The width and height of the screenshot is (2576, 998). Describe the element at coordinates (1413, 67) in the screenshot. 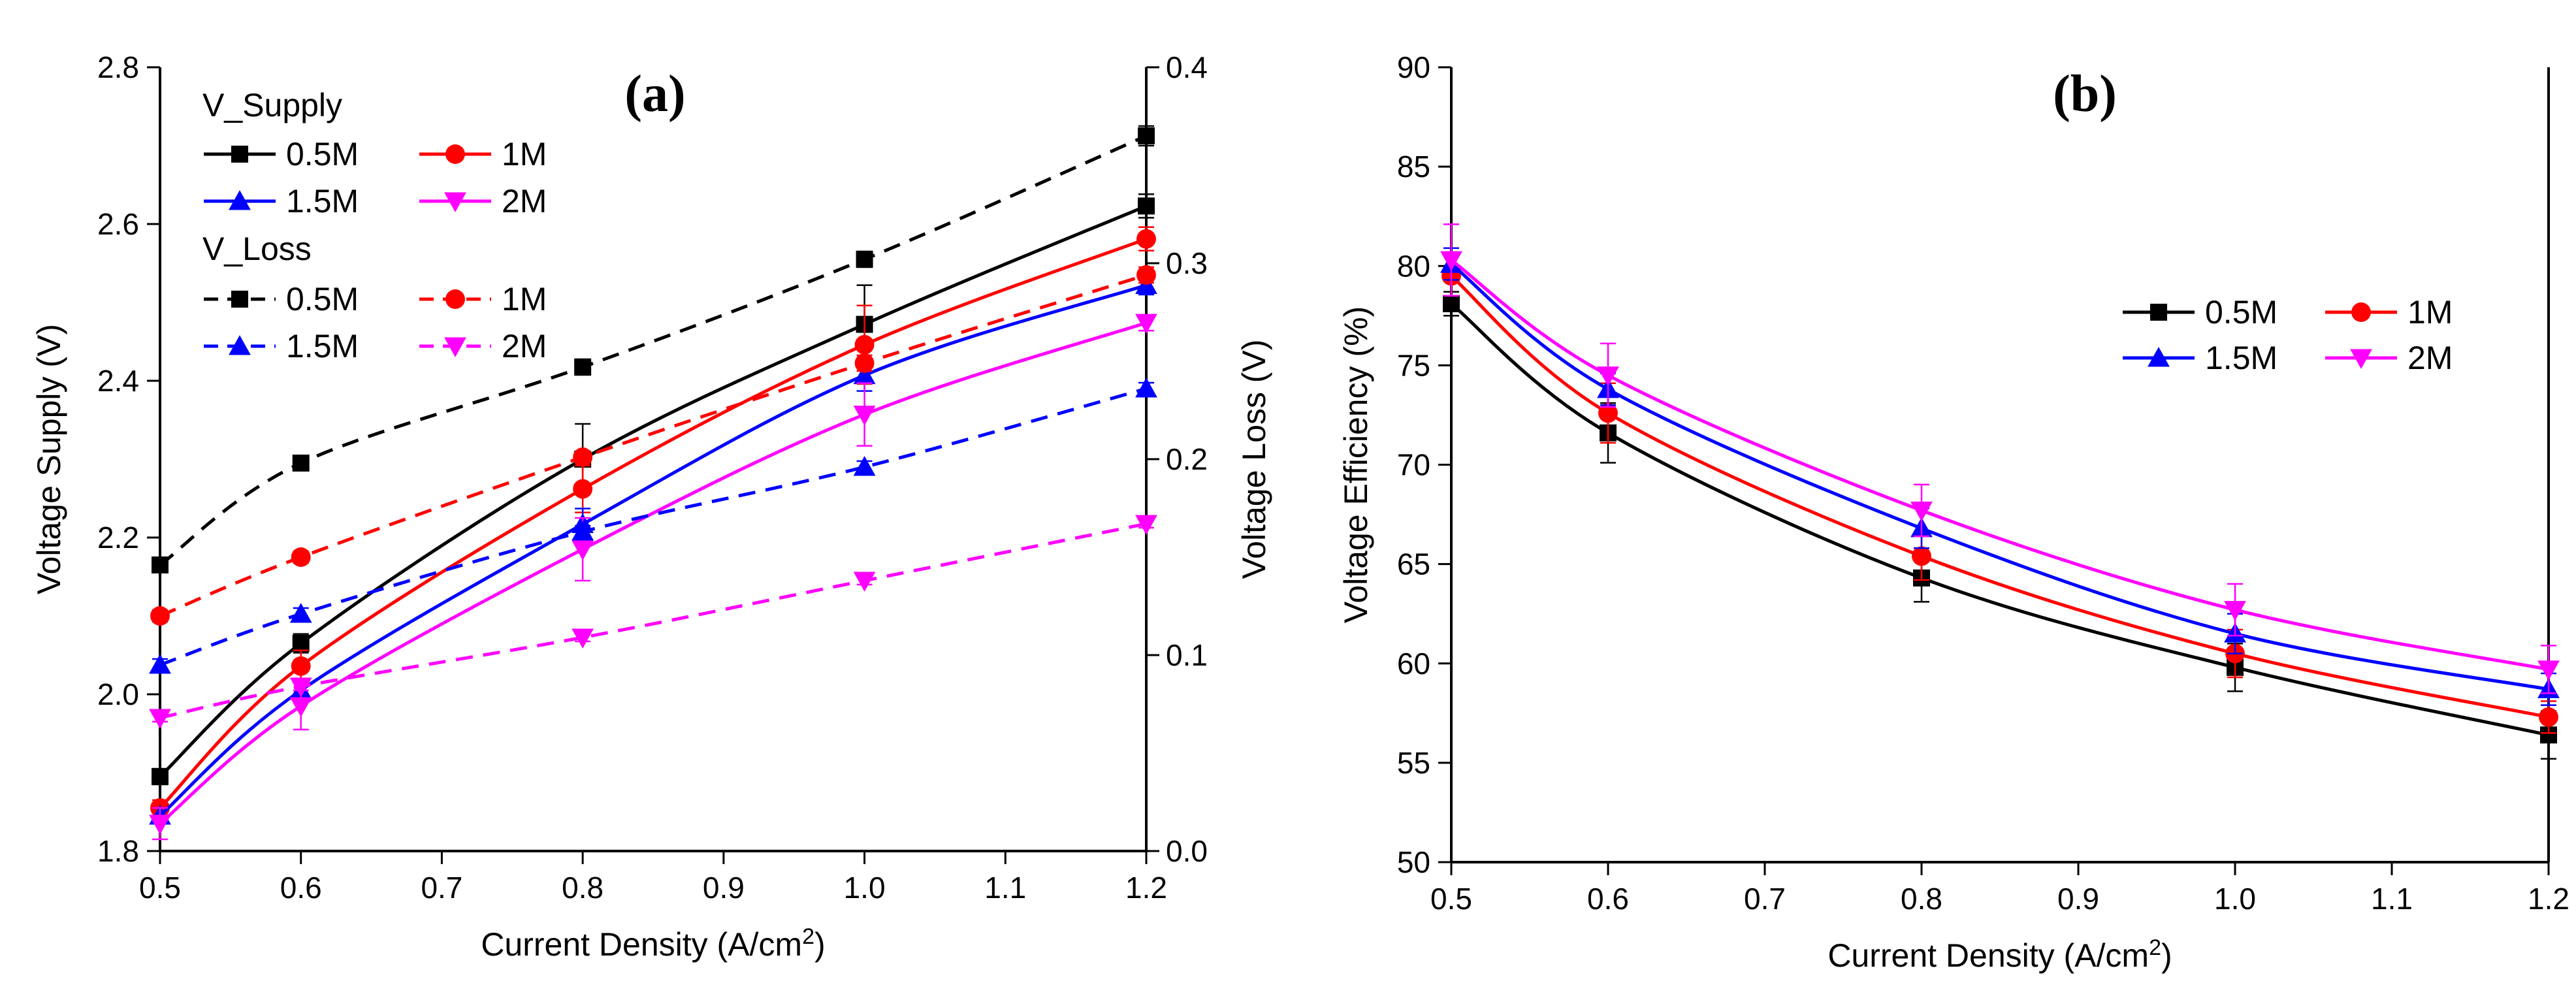

I see `y-tick-label: 90` at that location.